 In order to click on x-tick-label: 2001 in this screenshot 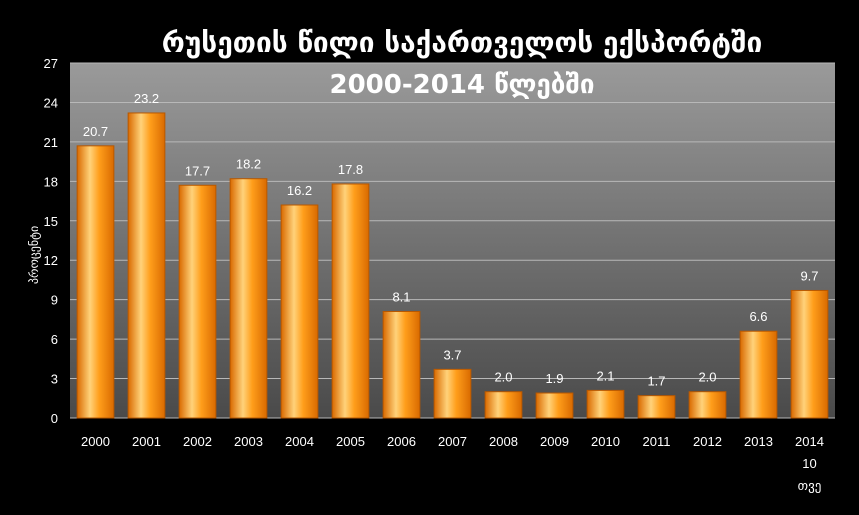, I will do `click(146, 441)`.